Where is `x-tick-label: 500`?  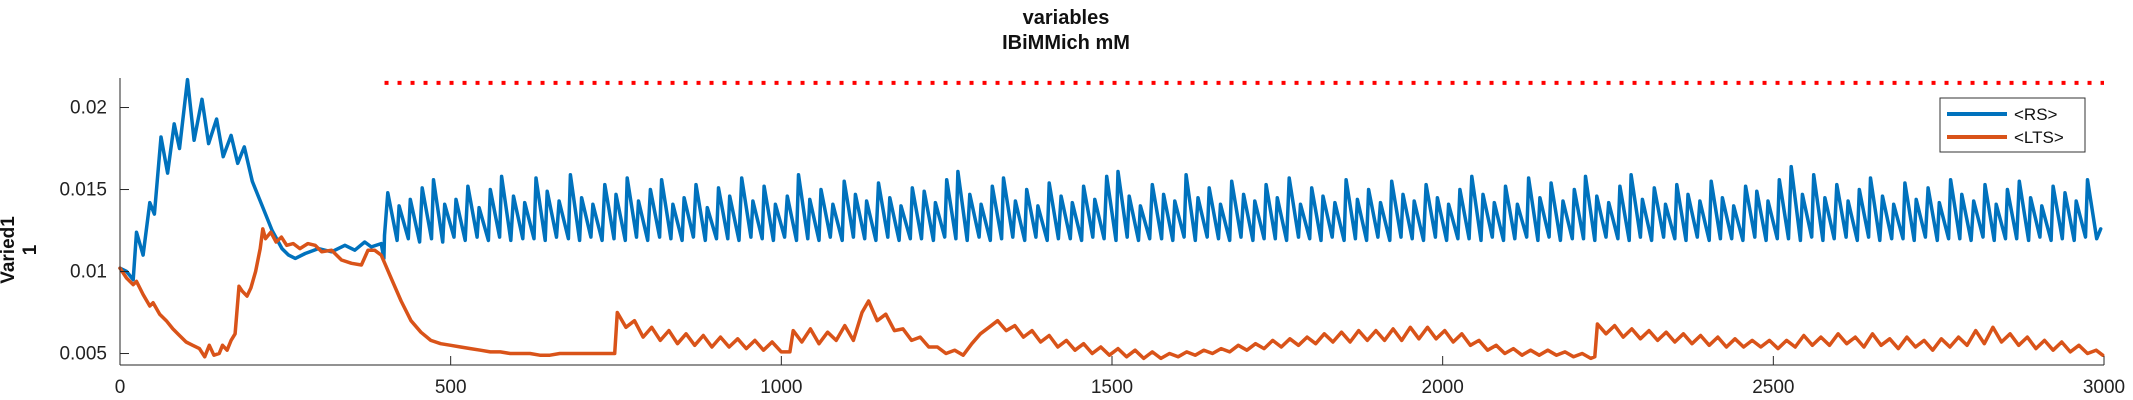 x-tick-label: 500 is located at coordinates (451, 387).